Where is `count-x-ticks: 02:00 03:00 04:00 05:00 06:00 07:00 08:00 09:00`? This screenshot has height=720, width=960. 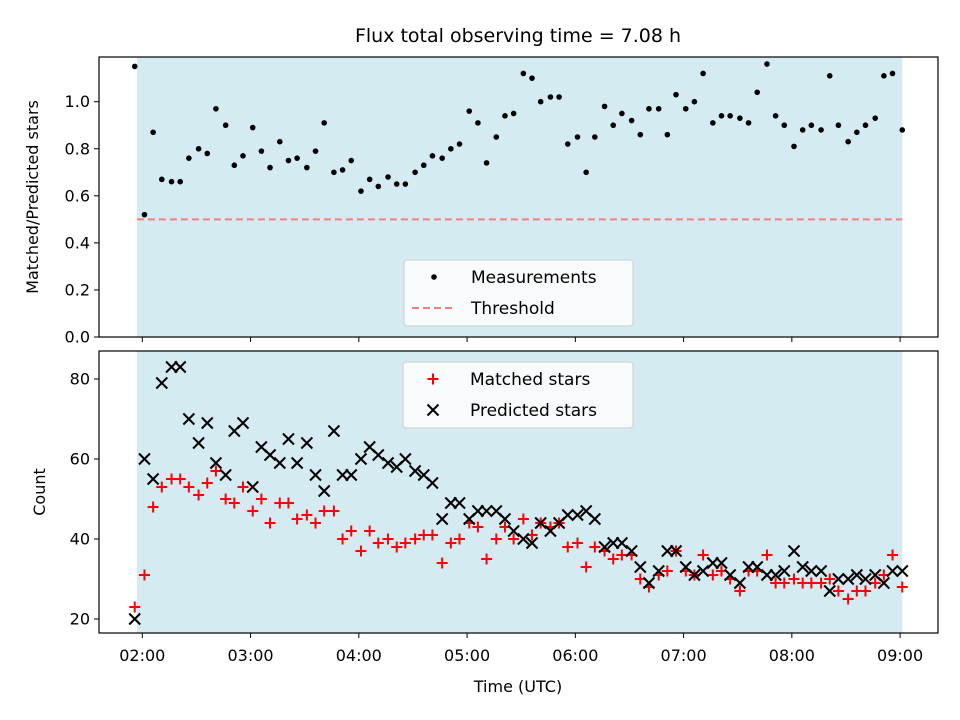 count-x-ticks: 02:00 03:00 04:00 05:00 06:00 07:00 08:00 09:00 is located at coordinates (521, 649).